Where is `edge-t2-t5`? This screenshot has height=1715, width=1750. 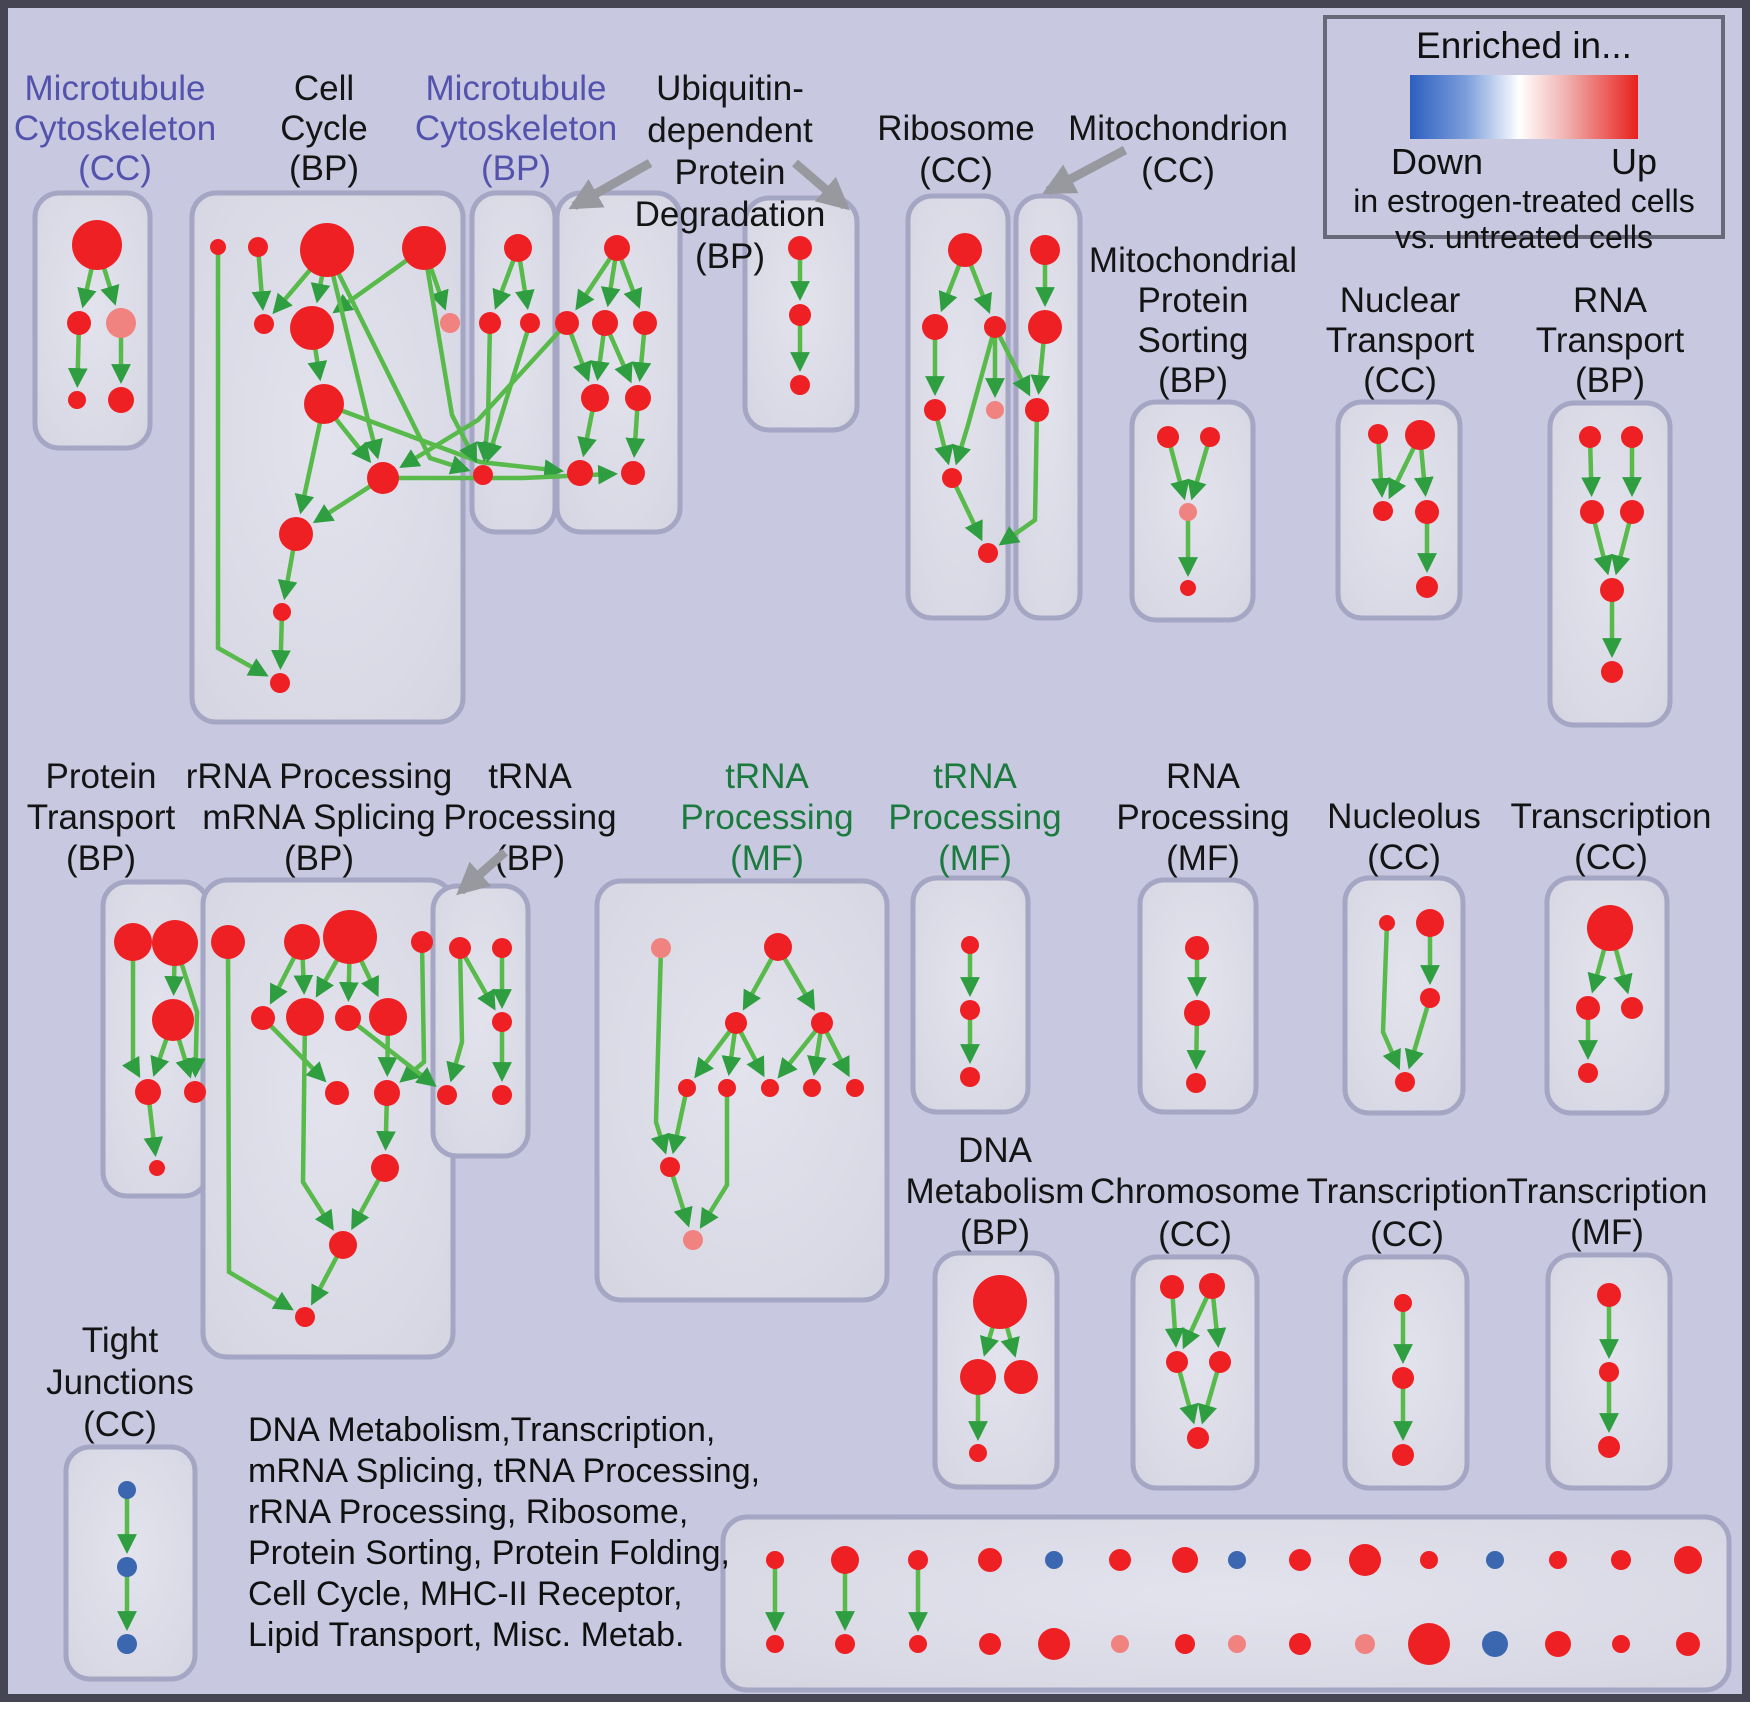 edge-t2-t5 is located at coordinates (189, 1010).